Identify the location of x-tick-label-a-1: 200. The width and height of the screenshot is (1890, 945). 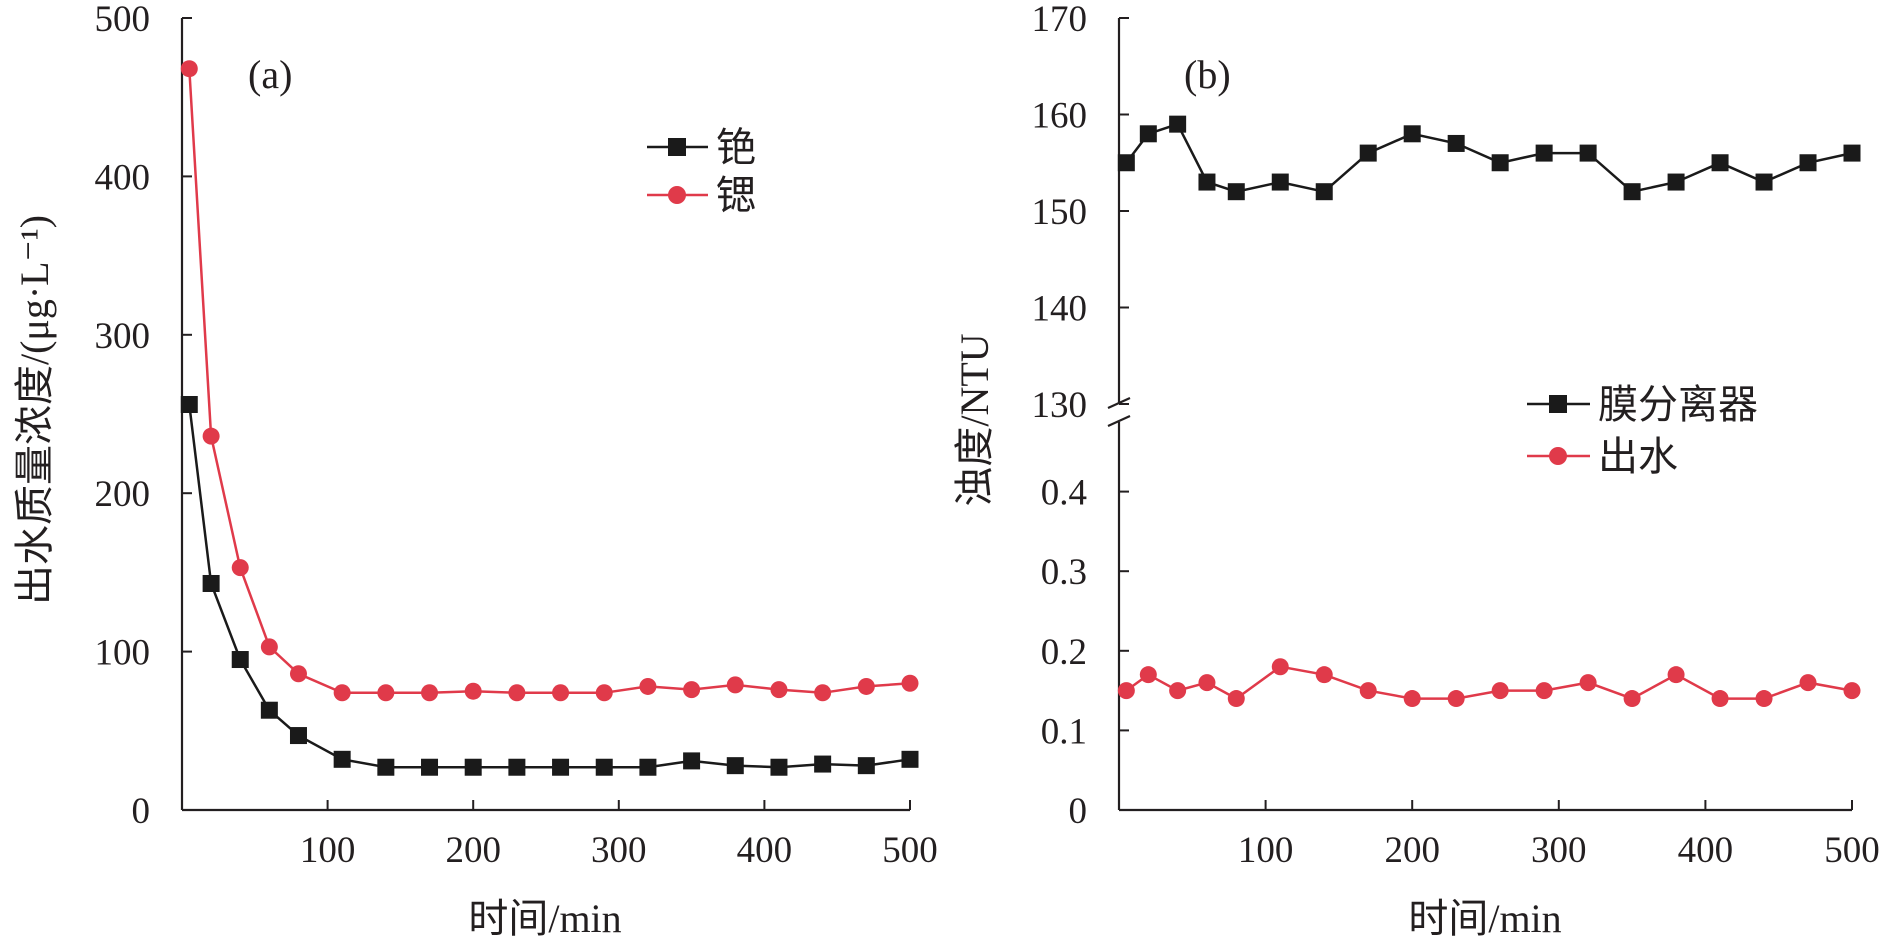
(473, 850).